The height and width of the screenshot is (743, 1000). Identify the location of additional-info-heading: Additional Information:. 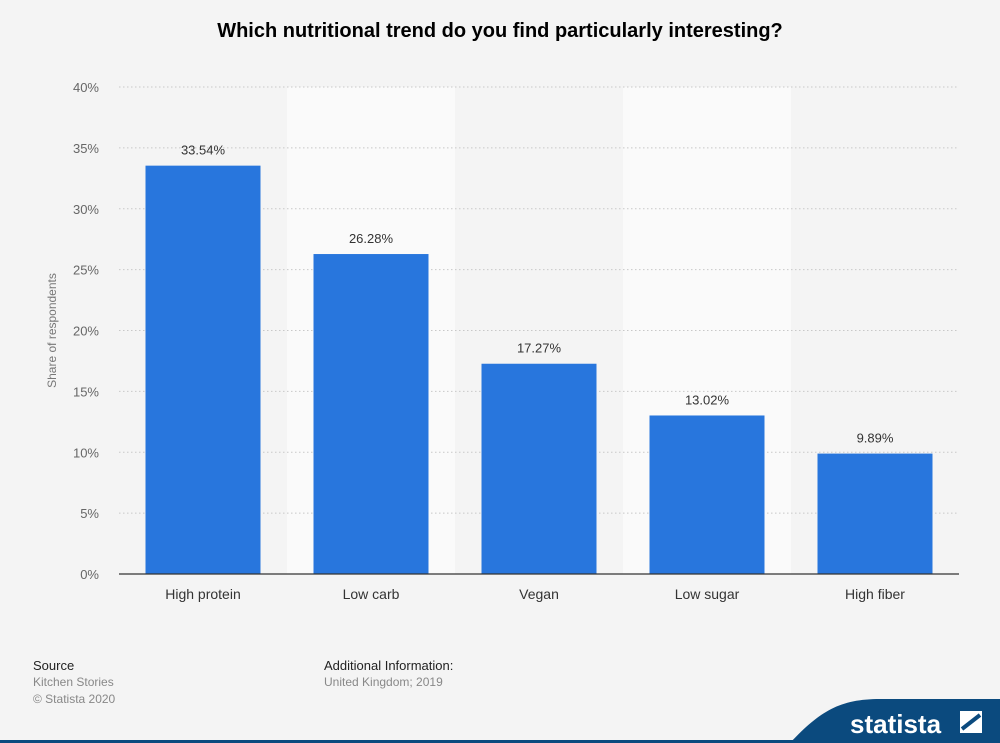
(389, 665).